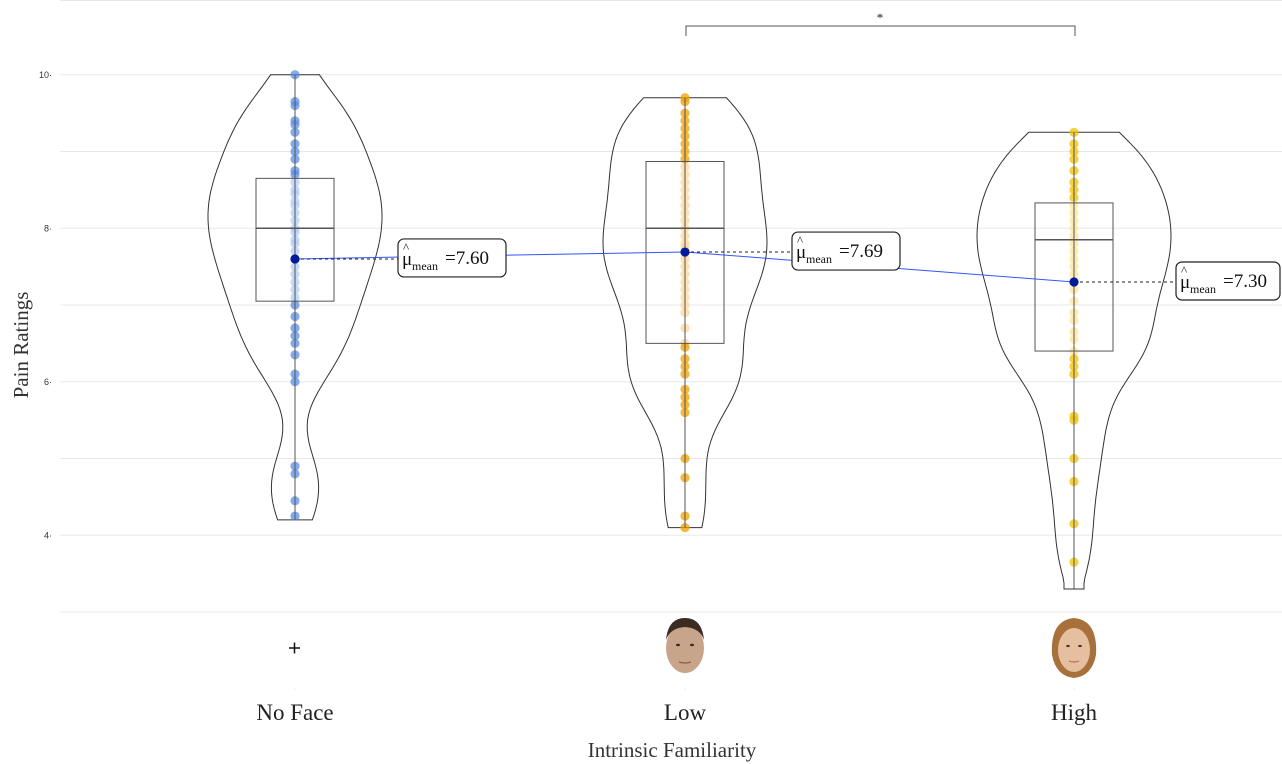 The height and width of the screenshot is (764, 1282). I want to click on x-category-label: Low, so click(685, 712).